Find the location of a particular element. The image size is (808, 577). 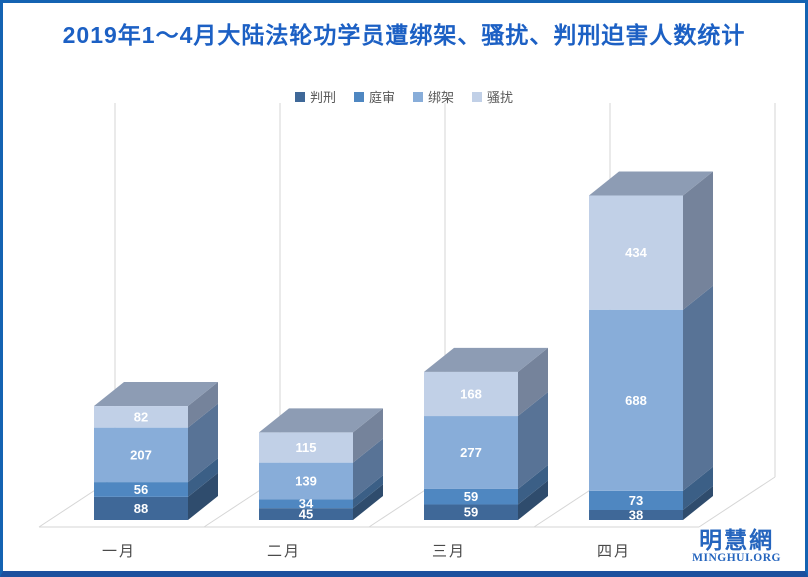

legend-item-2: 绑架 is located at coordinates (433, 96).